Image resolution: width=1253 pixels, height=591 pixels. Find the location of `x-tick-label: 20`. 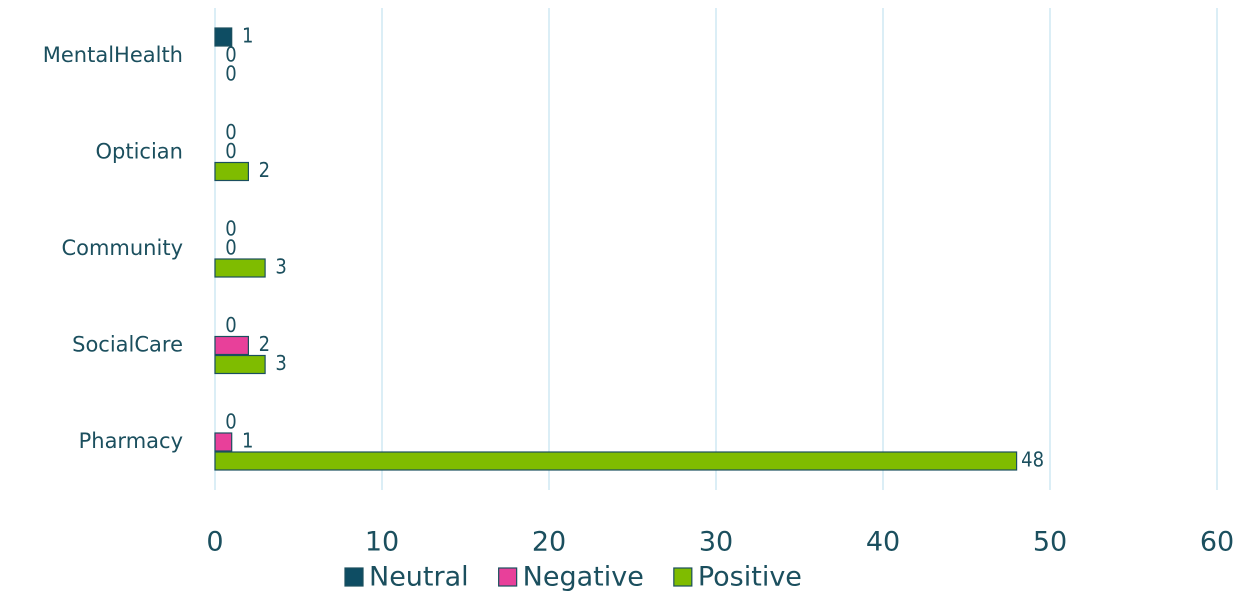

x-tick-label: 20 is located at coordinates (549, 542).